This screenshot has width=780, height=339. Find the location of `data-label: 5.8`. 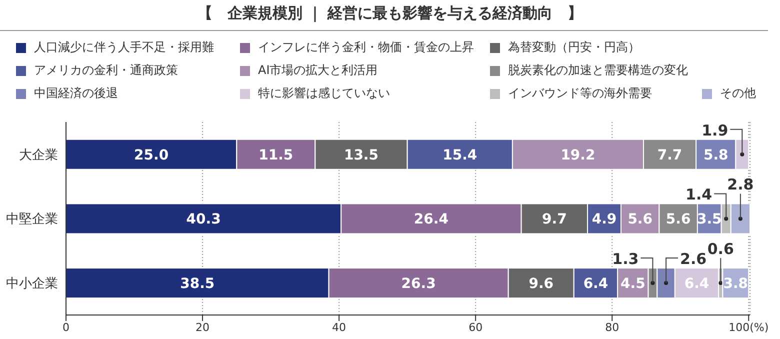

data-label: 5.8 is located at coordinates (715, 155).